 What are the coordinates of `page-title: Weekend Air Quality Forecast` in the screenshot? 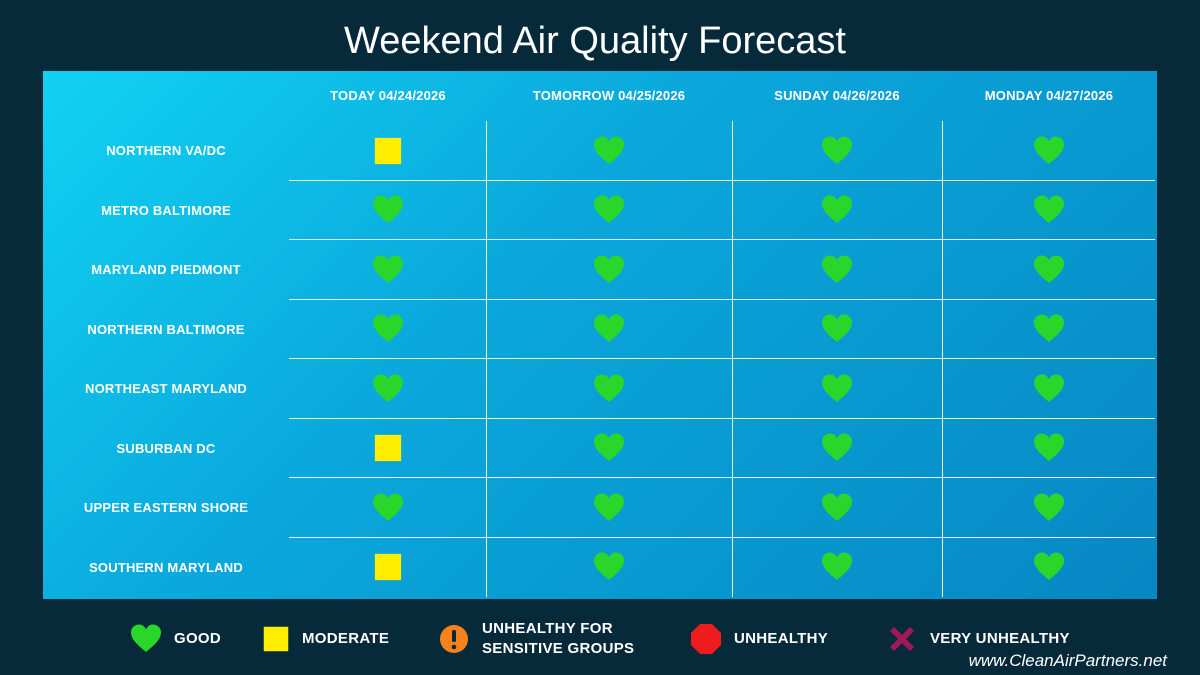 It's located at (595, 41).